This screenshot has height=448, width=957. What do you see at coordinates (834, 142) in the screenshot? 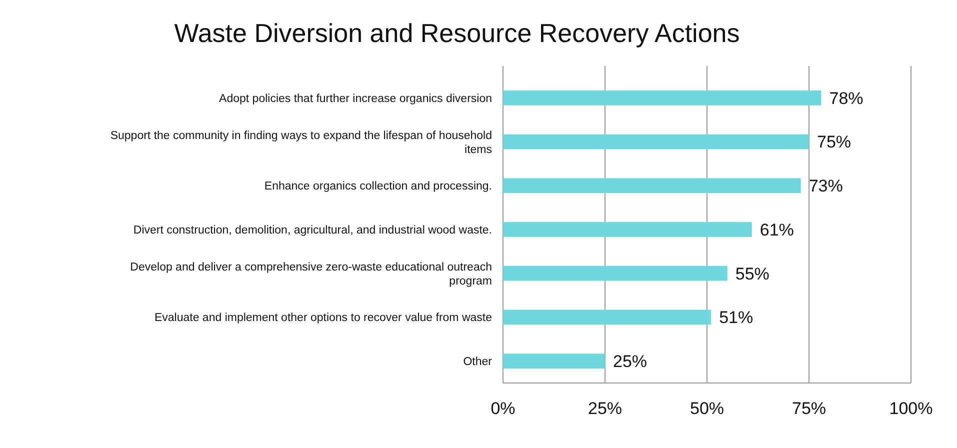
I see `data-label: 75%` at bounding box center [834, 142].